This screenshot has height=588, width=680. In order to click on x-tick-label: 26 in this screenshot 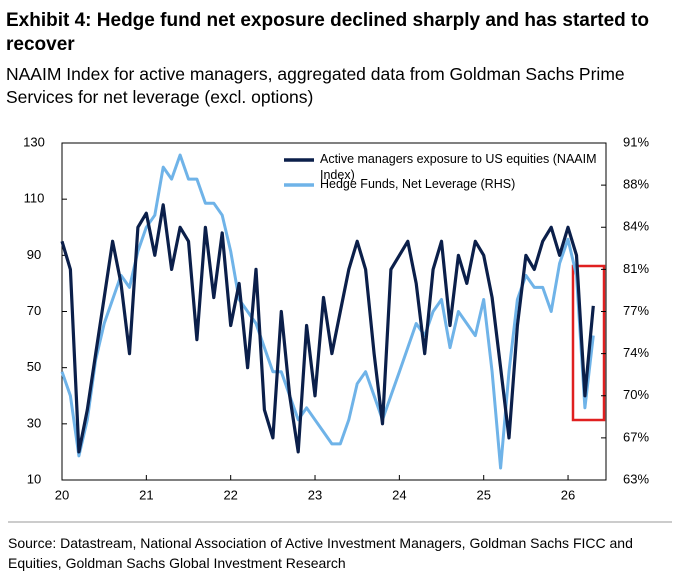, I will do `click(568, 494)`.